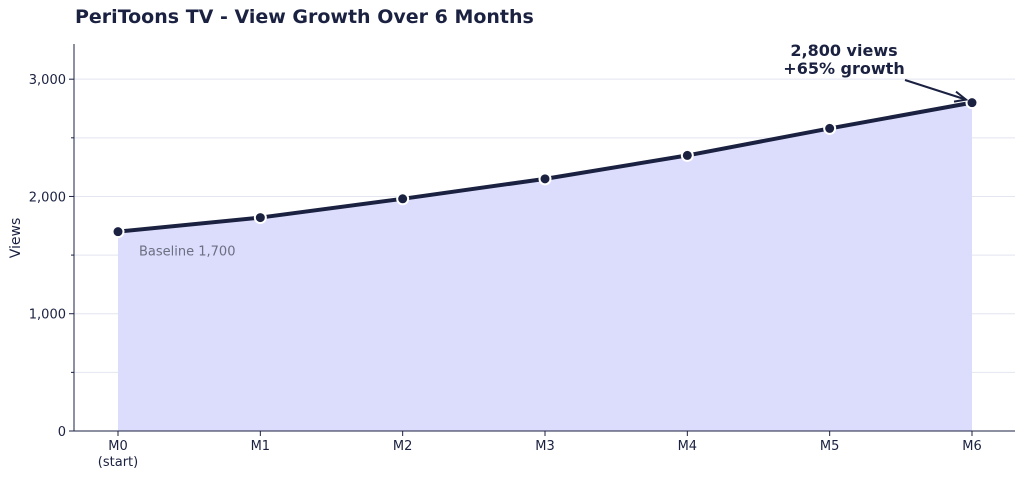 The height and width of the screenshot is (479, 1024). Describe the element at coordinates (304, 17) in the screenshot. I see `chart-title: PeriToons TV - View Growth Over 6 Months` at that location.